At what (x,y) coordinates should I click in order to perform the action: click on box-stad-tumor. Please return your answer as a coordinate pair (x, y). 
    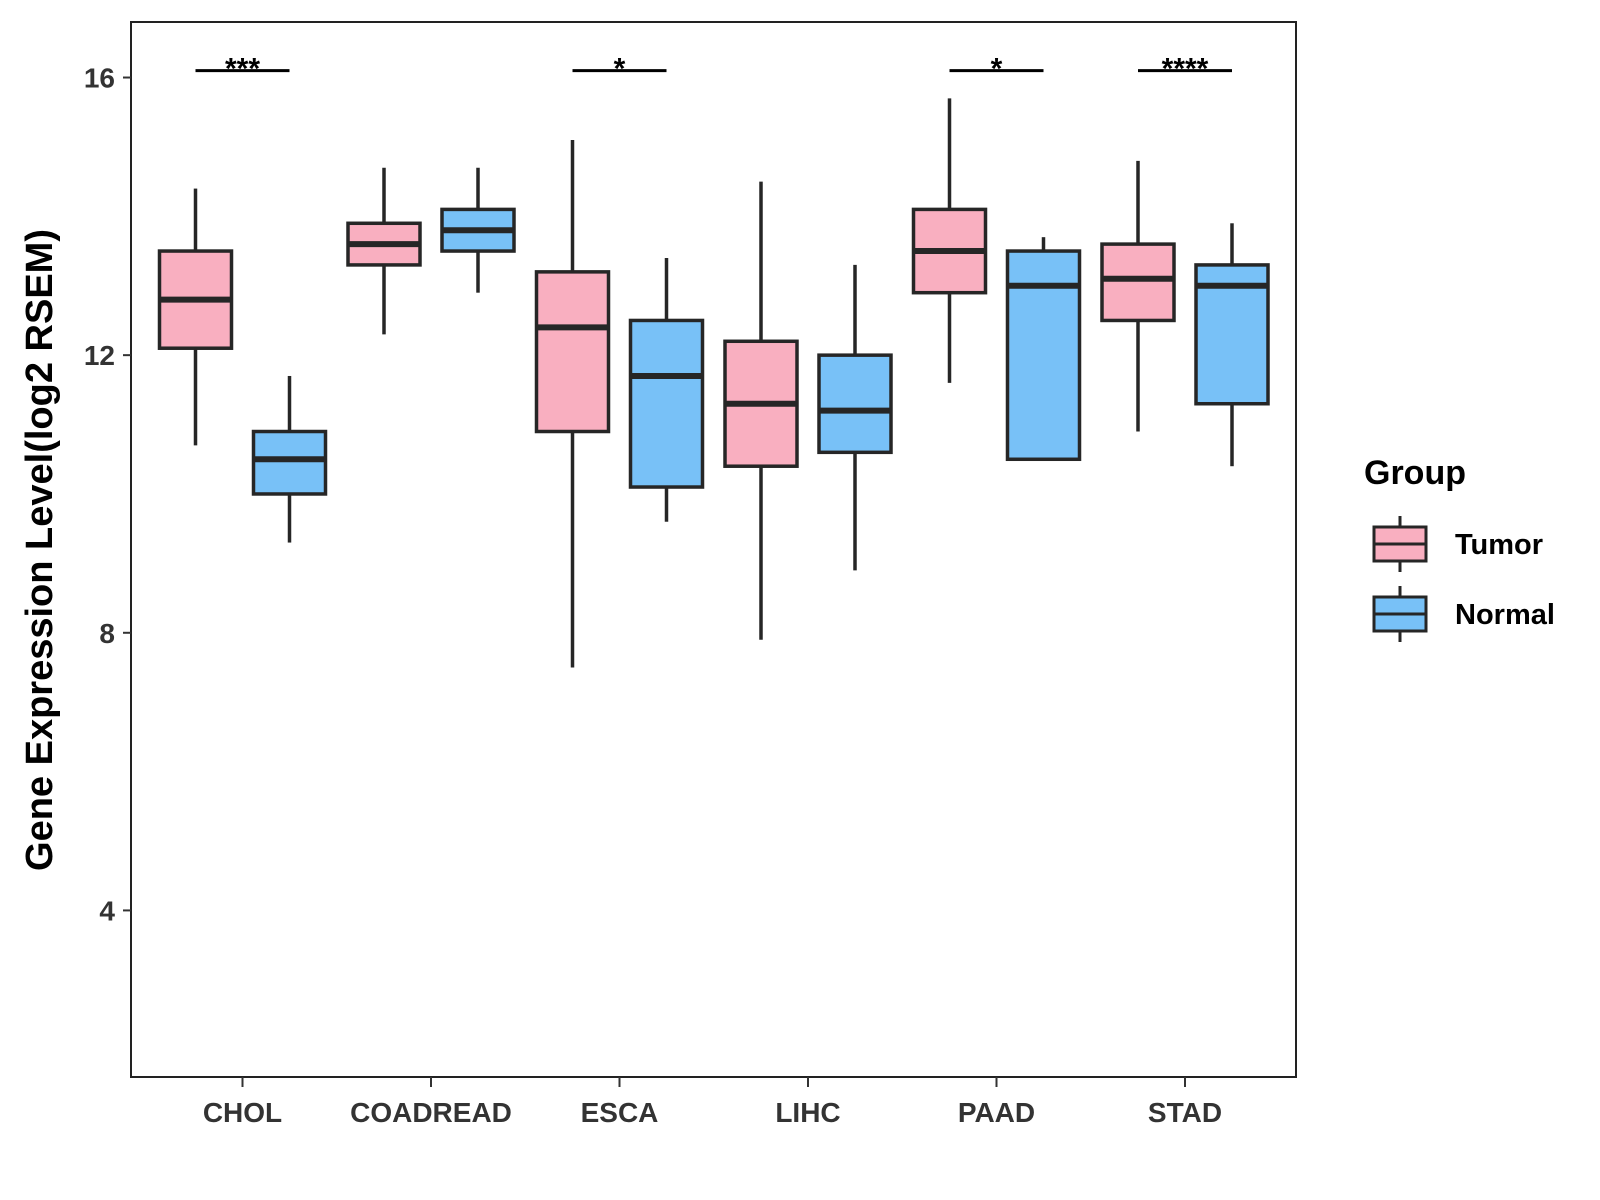
    Looking at the image, I should click on (1138, 296).